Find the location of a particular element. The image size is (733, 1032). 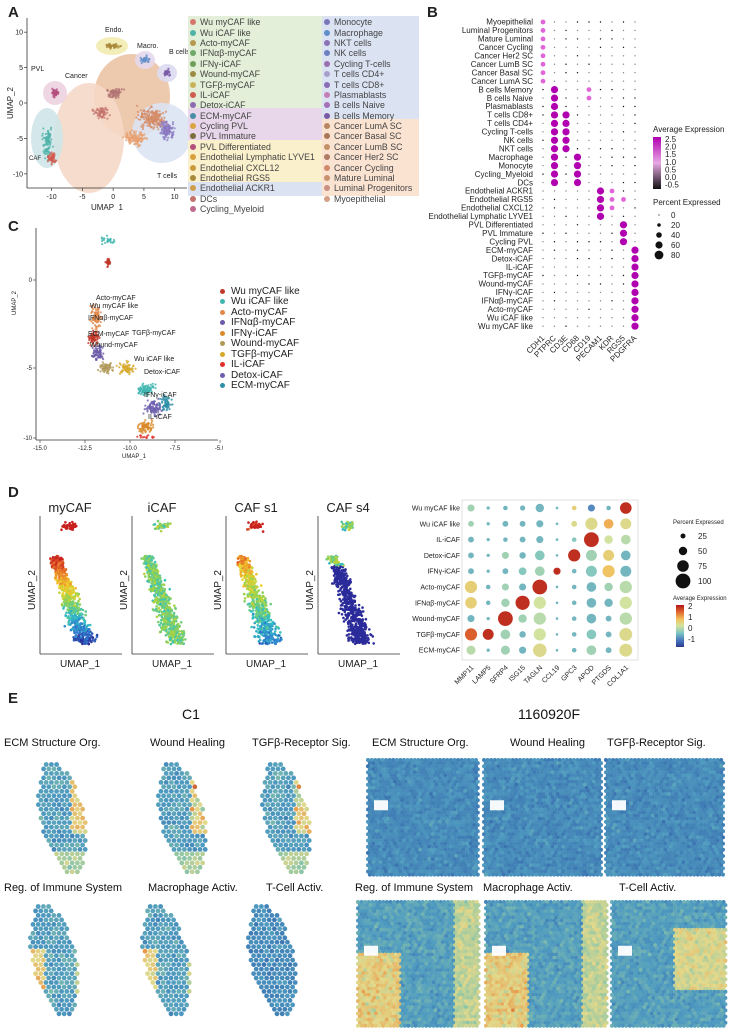

y-tick-label: -5 is located at coordinates (20, 139).